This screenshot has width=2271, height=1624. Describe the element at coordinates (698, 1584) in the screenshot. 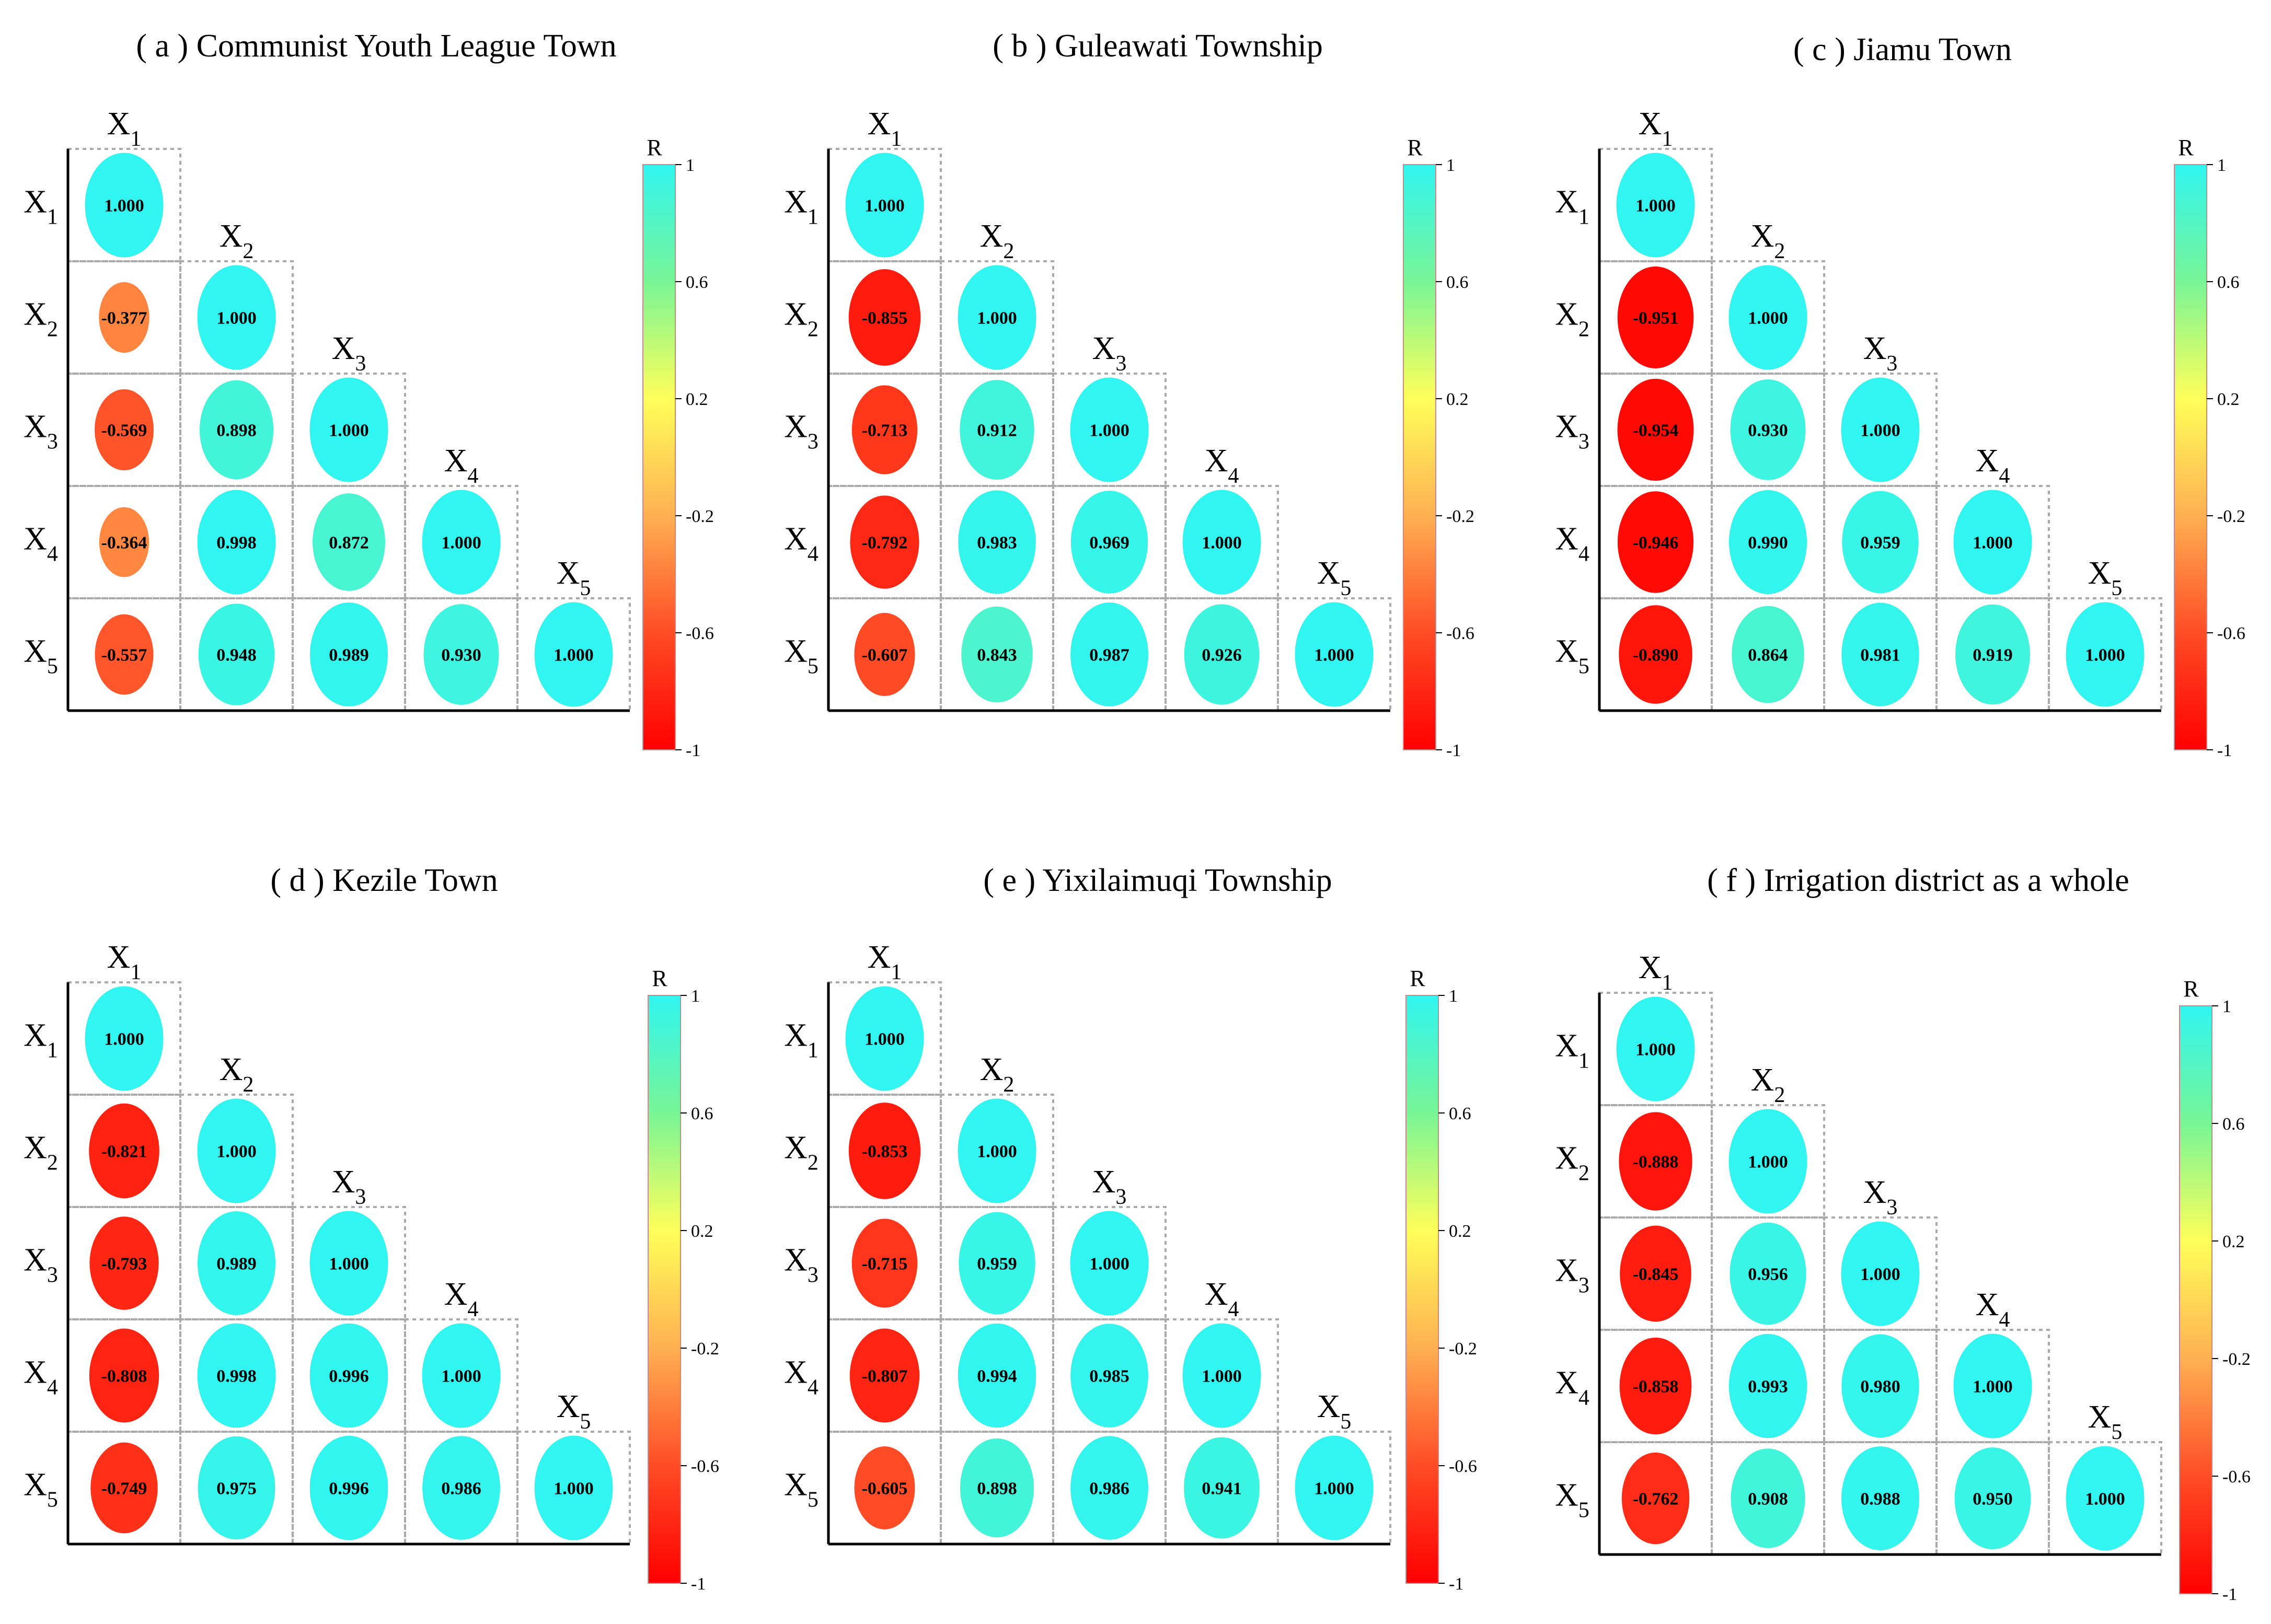

I see `colorbar-tick-label: -1` at that location.